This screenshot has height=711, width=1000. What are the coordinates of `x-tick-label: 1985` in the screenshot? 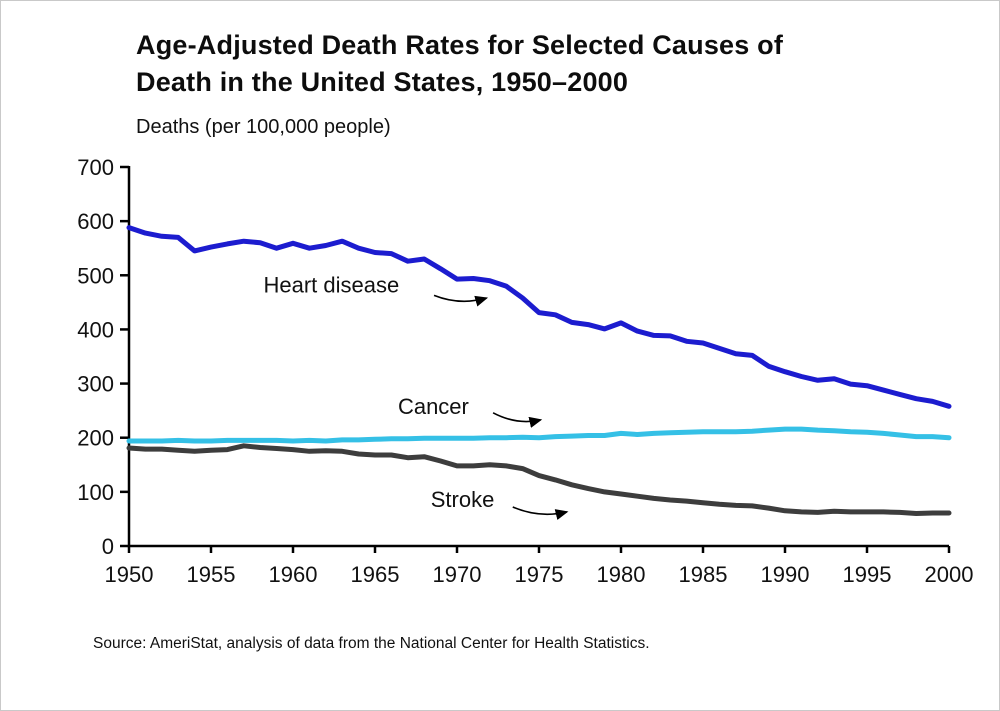 It's located at (703, 574).